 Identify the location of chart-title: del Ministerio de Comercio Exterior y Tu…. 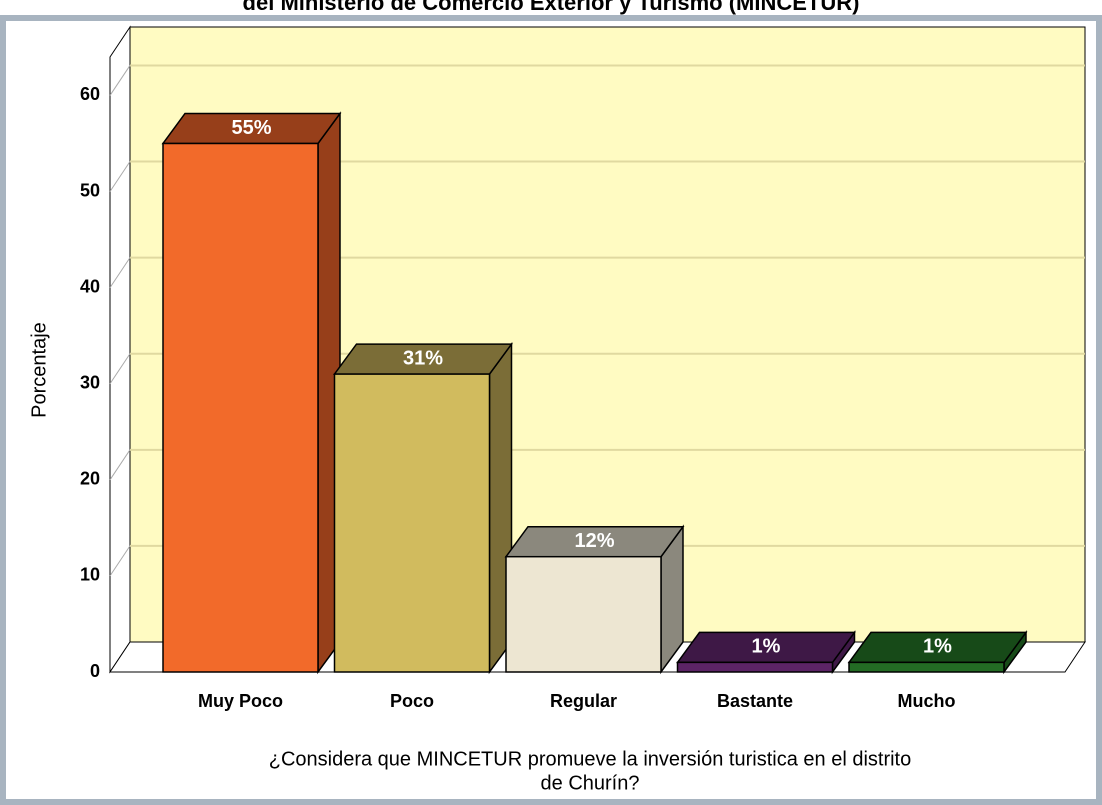
(551, 7).